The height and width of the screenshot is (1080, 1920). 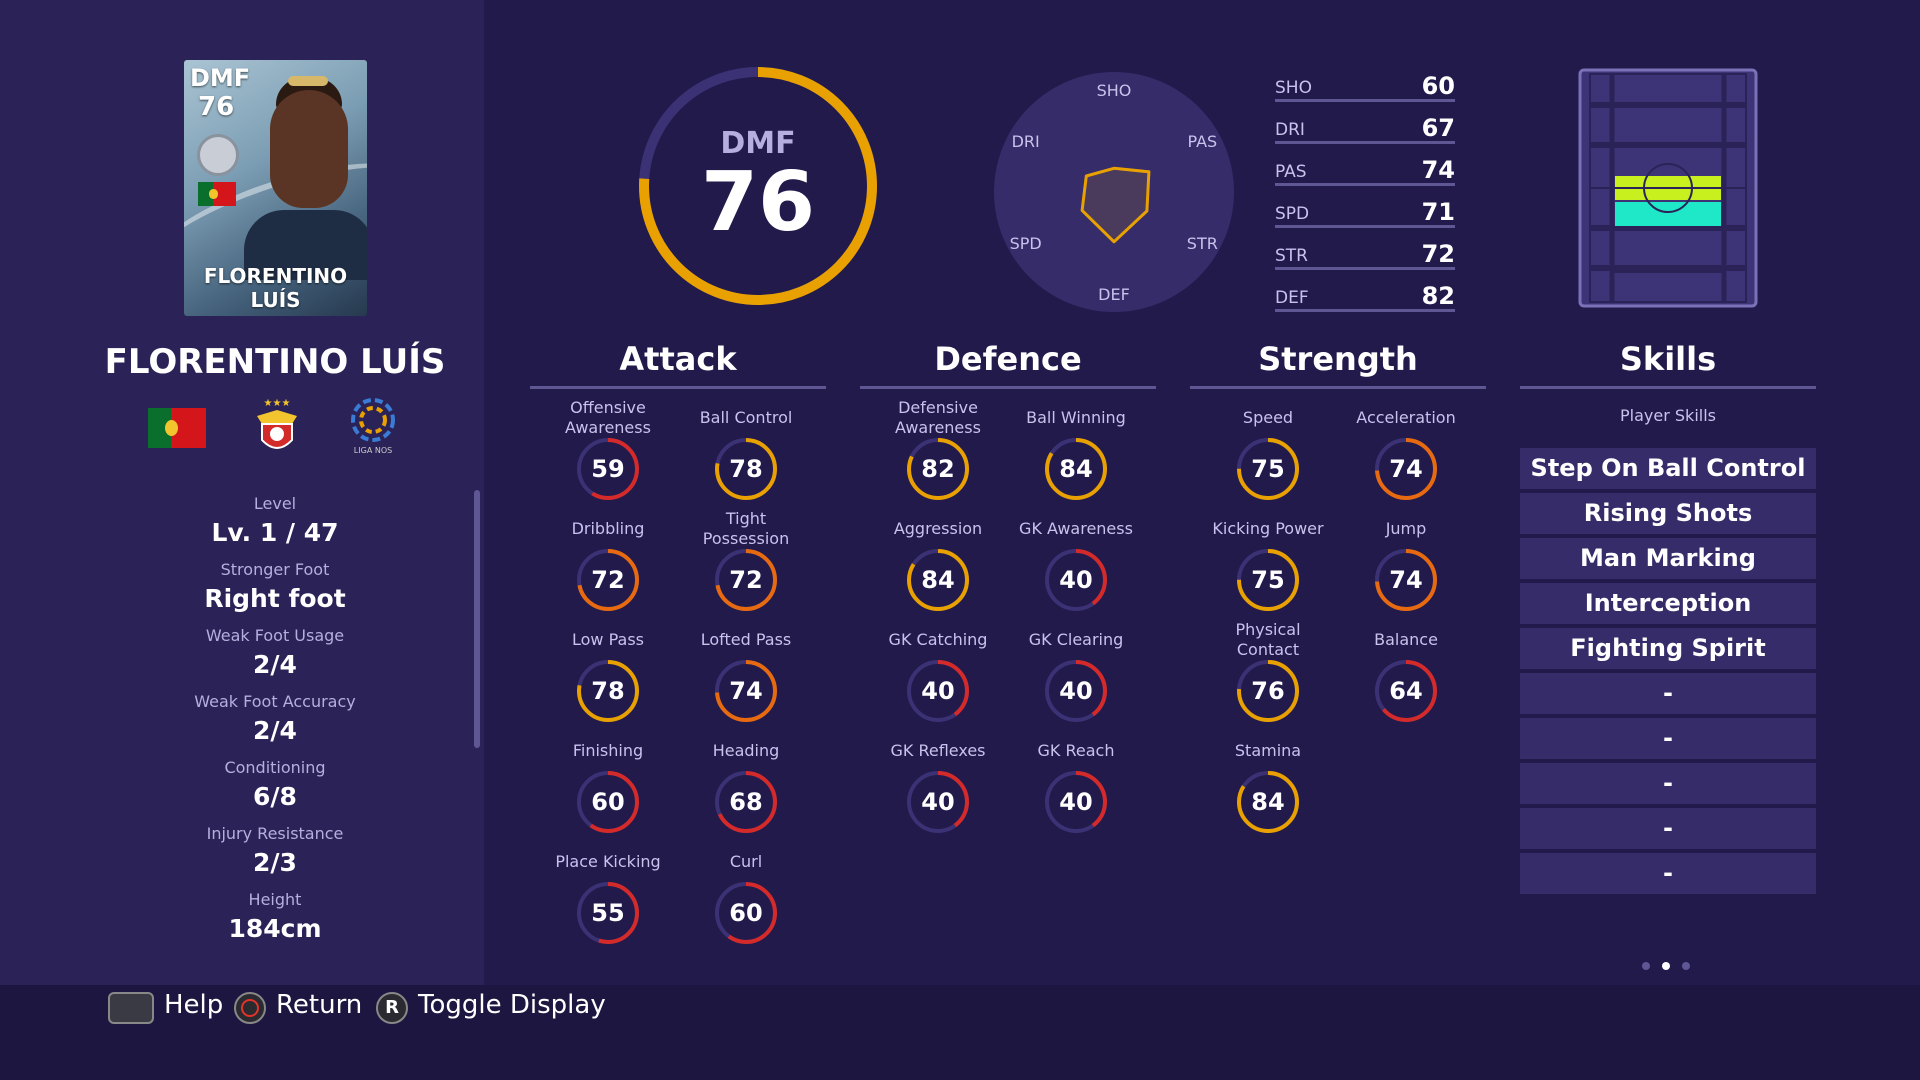 I want to click on attribute-name: Tight Possession, so click(x=746, y=529).